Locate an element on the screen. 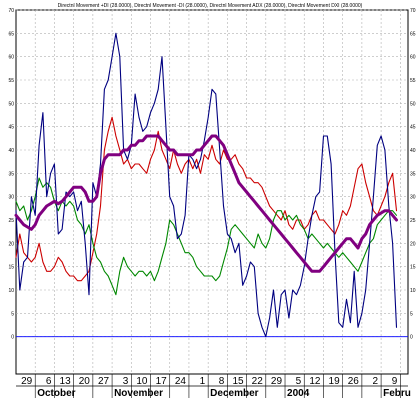  x-tick-label: 27 is located at coordinates (104, 381).